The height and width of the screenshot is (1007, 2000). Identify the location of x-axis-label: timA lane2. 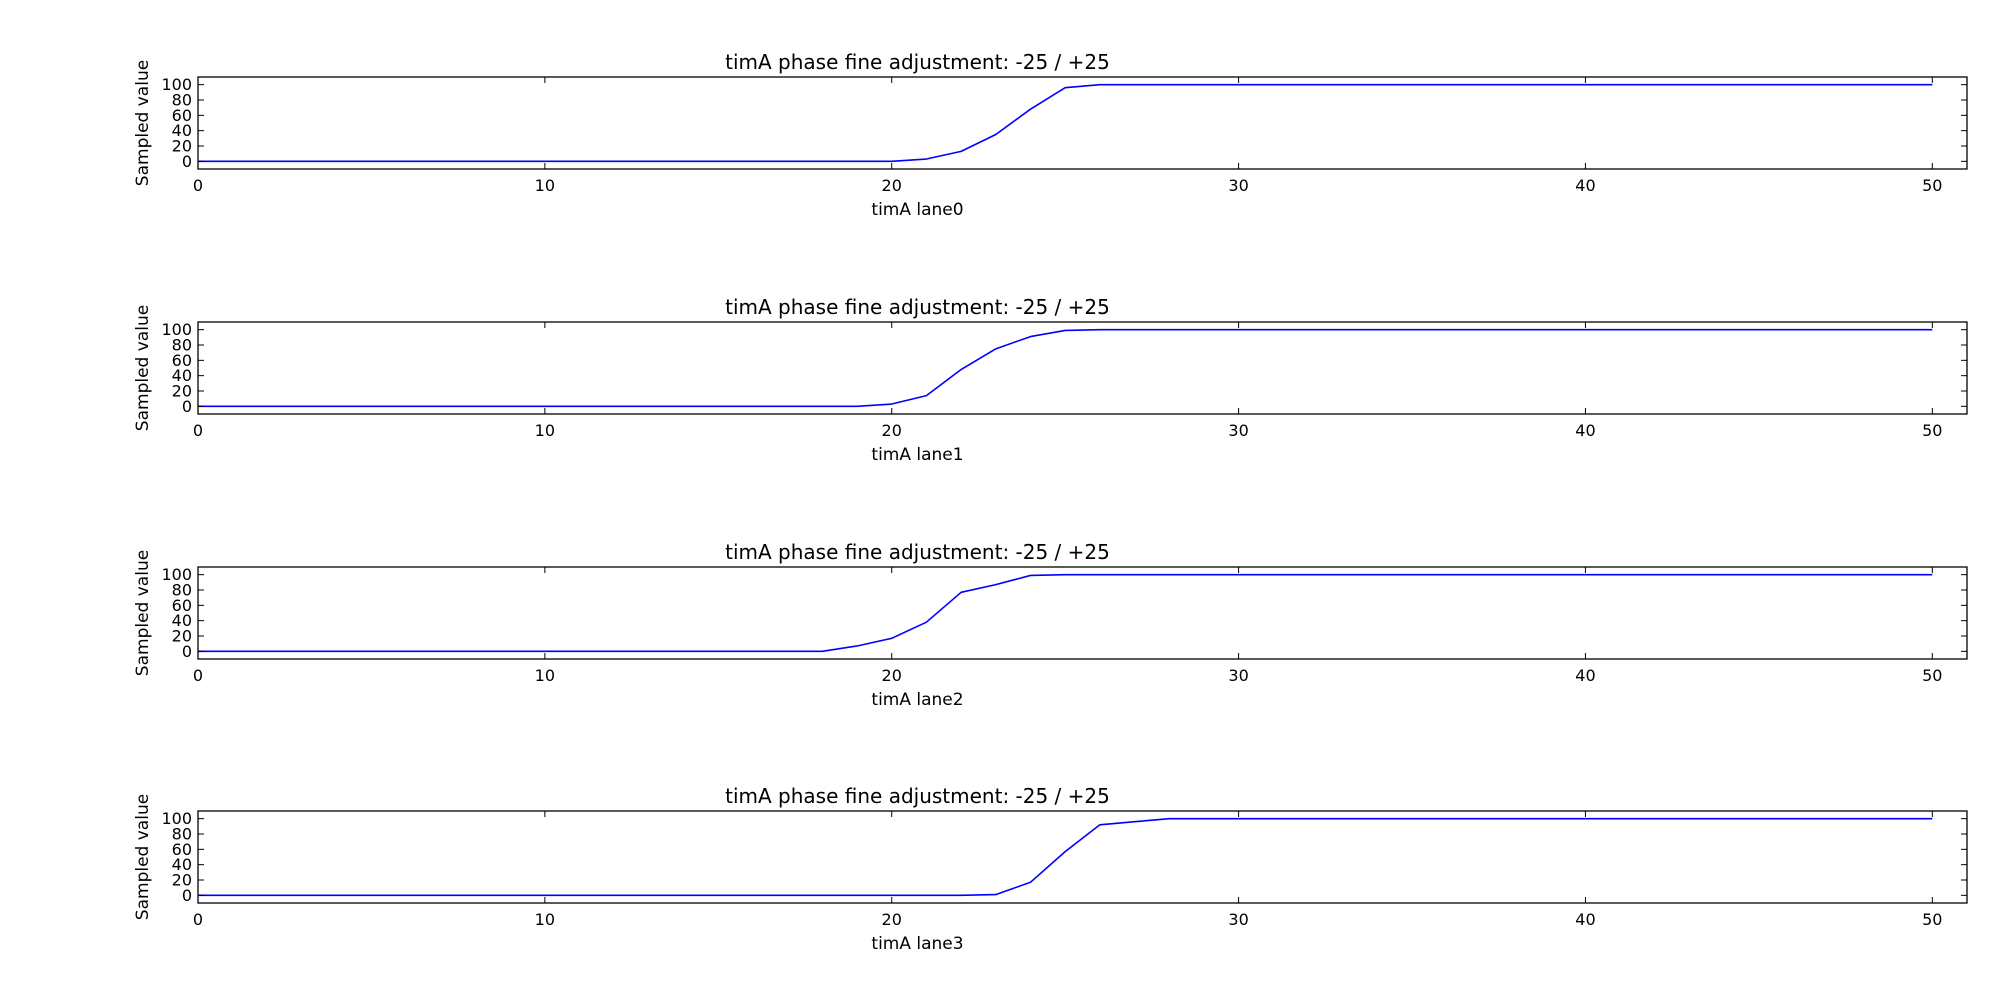
(917, 700).